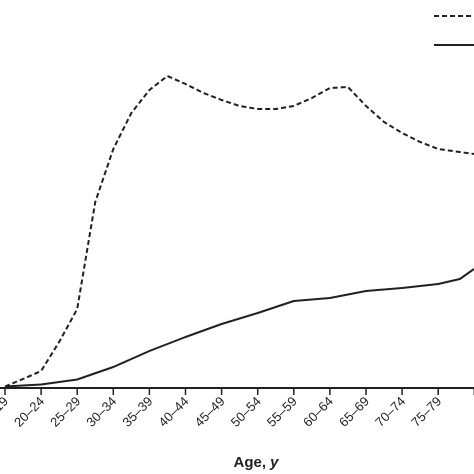  I want to click on x-tick-label: 65–69, so click(354, 412).